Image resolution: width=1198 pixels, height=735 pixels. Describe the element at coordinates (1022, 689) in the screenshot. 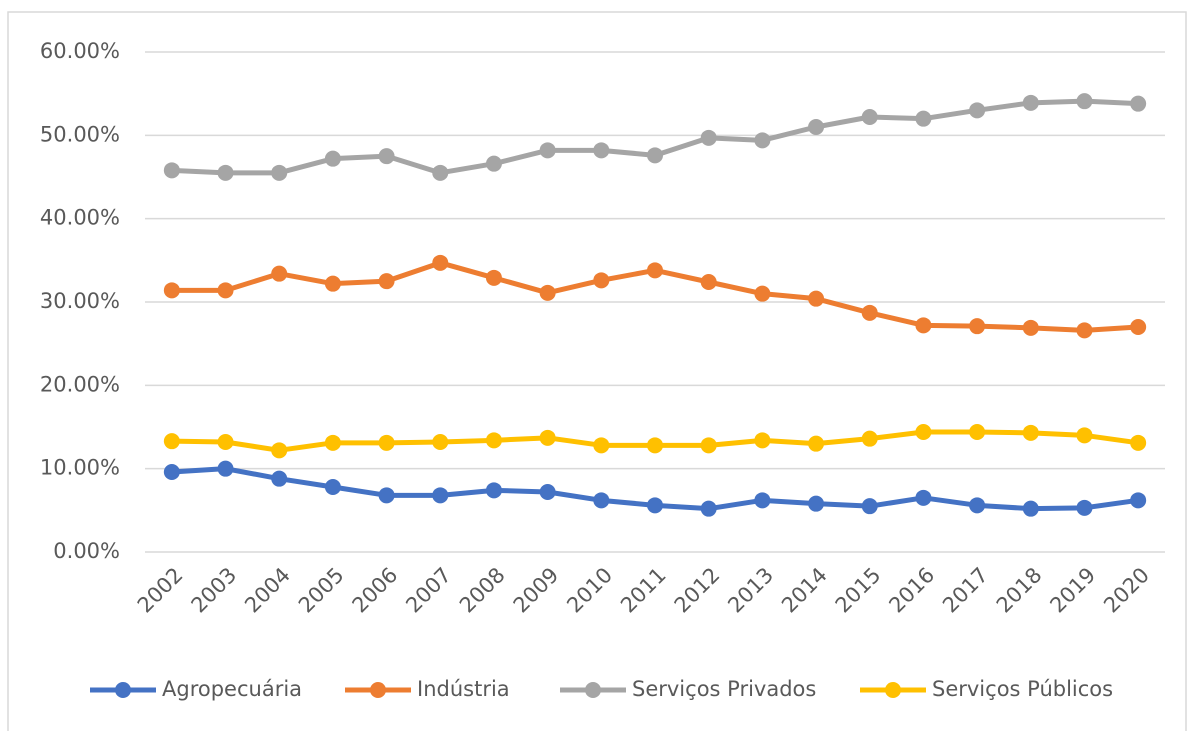

I see `legend-label: Serviços Públicos` at that location.